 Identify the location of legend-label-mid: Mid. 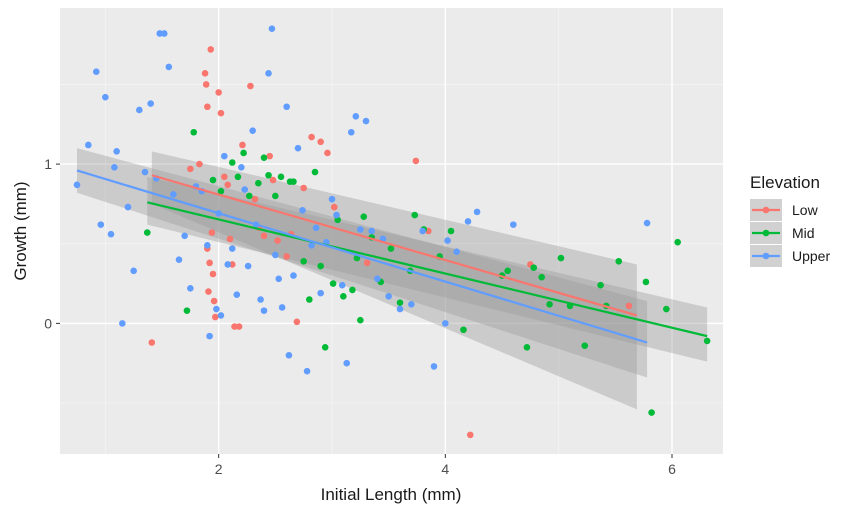
(803, 233).